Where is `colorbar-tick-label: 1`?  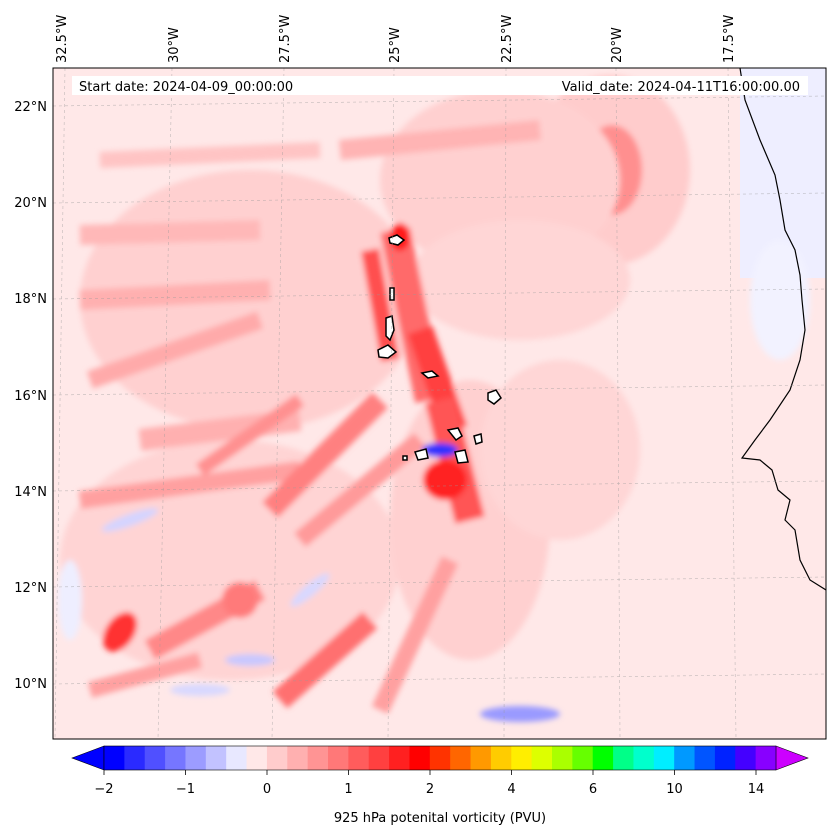 colorbar-tick-label: 1 is located at coordinates (348, 789).